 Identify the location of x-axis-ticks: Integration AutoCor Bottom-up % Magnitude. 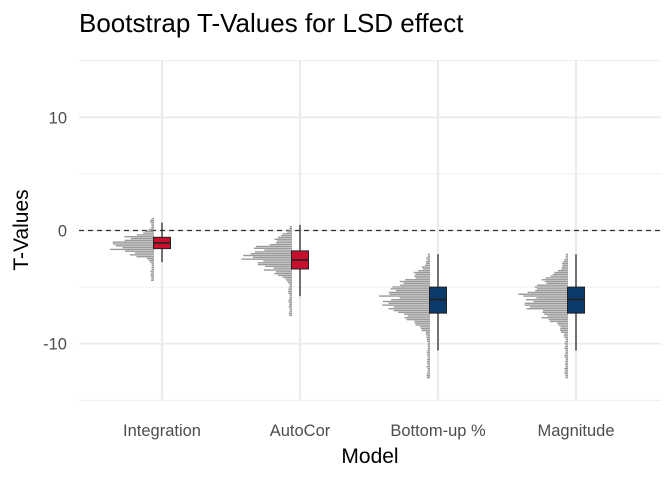
(369, 431).